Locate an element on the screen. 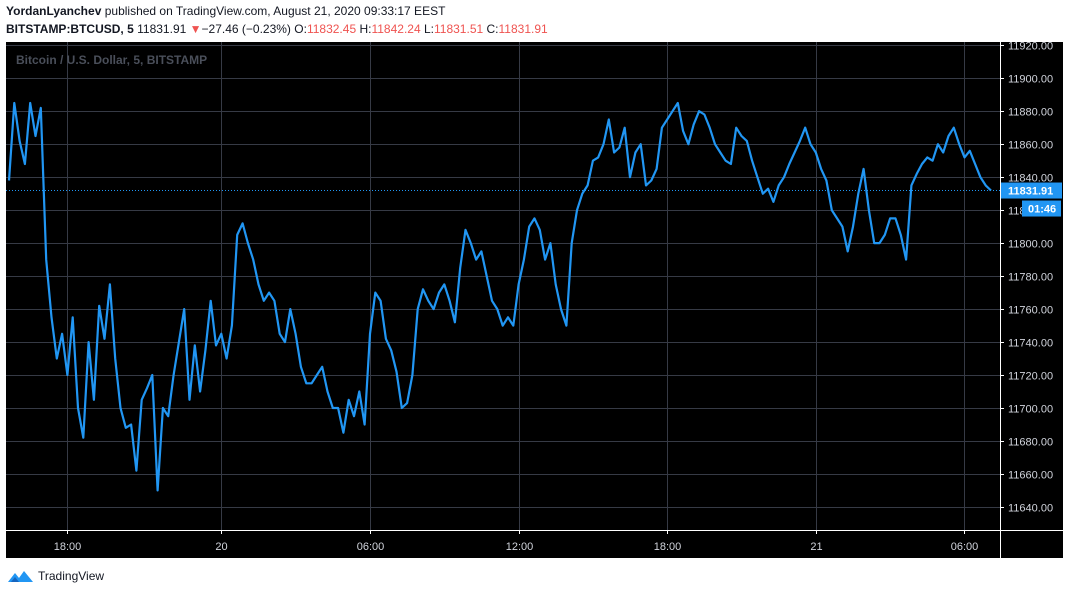 This screenshot has width=1073, height=596. y-tick-label: 11760.00 is located at coordinates (1030, 311).